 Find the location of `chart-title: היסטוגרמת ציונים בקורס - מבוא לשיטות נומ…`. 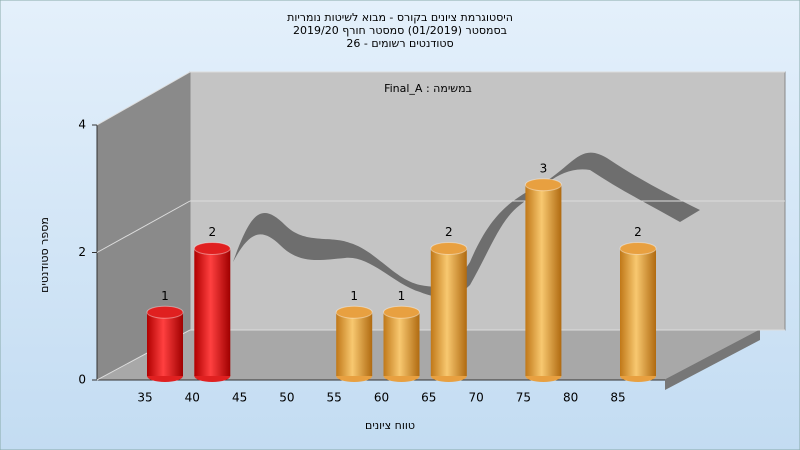

chart-title: היסטוגרמת ציונים בקורס - מבוא לשיטות נומ… is located at coordinates (400, 17).